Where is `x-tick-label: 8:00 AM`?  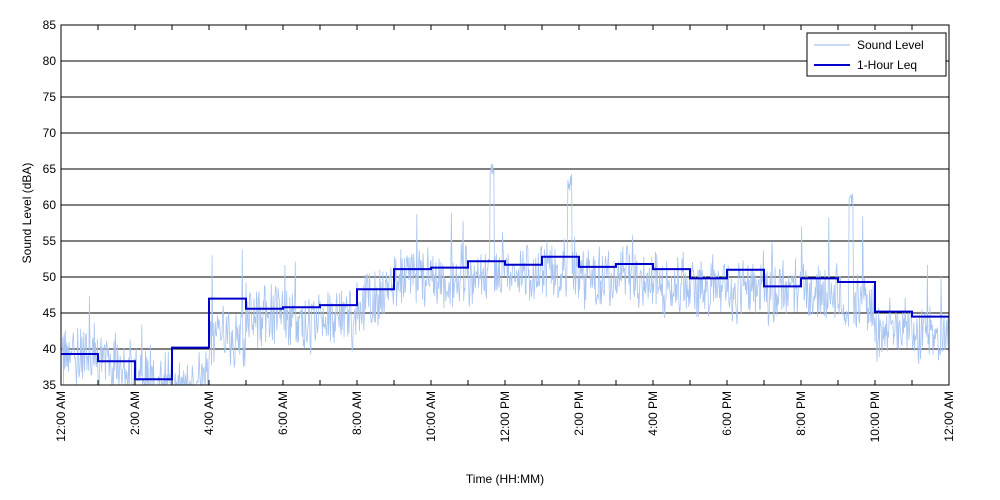 x-tick-label: 8:00 AM is located at coordinates (357, 413).